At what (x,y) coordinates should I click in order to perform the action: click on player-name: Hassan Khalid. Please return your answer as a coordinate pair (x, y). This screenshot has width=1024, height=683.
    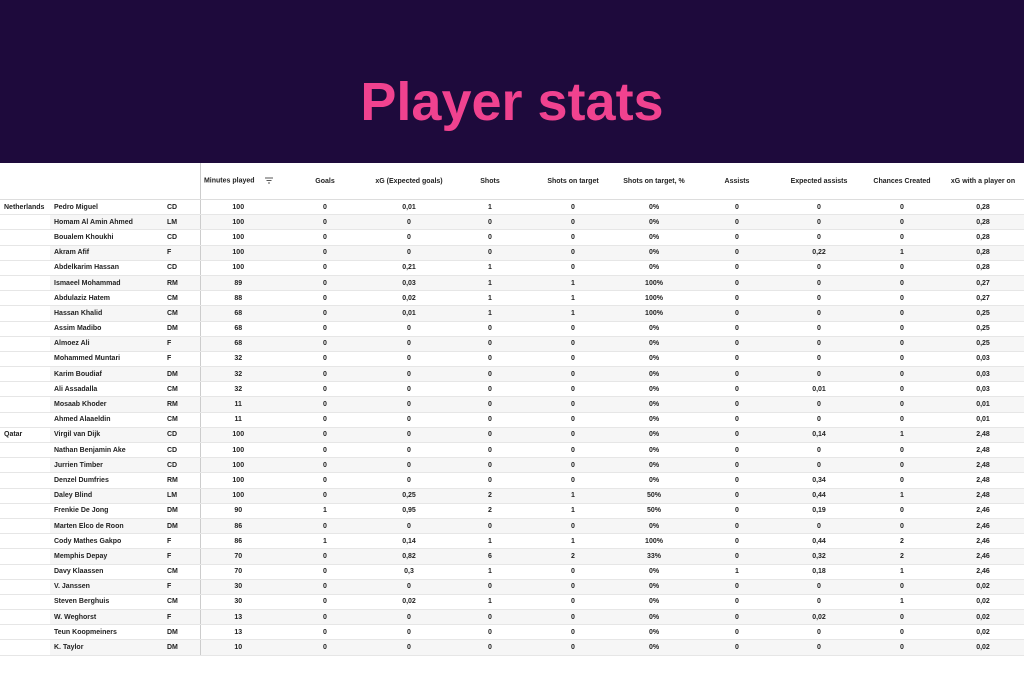
    Looking at the image, I should click on (106, 313).